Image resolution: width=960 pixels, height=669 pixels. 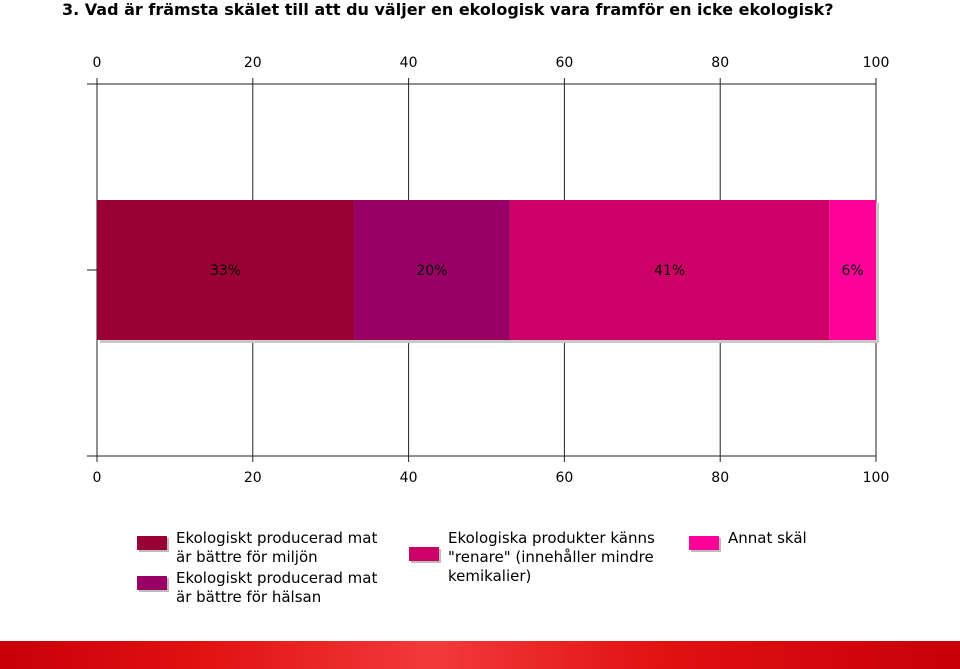 What do you see at coordinates (97, 63) in the screenshot?
I see `top-tick-label: 0` at bounding box center [97, 63].